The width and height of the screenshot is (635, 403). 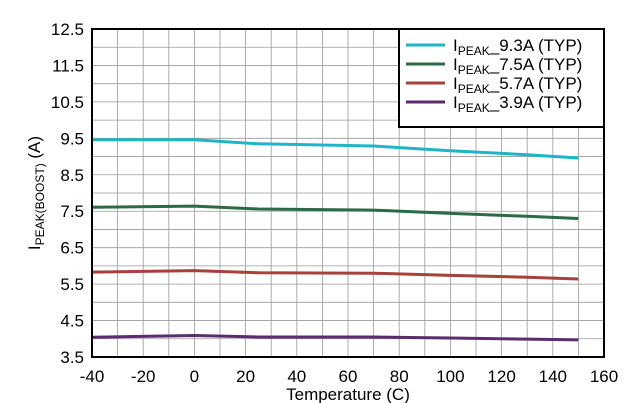 I want to click on x-tick-label: 100, so click(x=450, y=376).